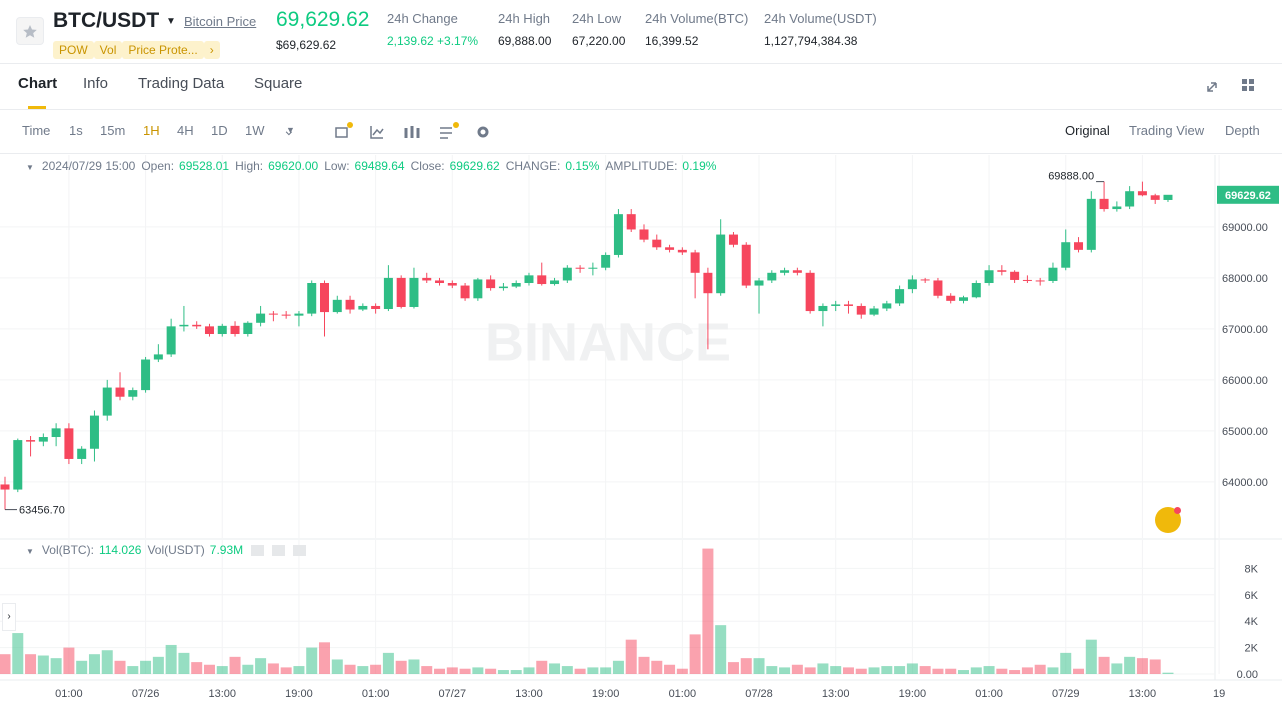 The image size is (1282, 707). I want to click on legend-label: Open:, so click(158, 166).